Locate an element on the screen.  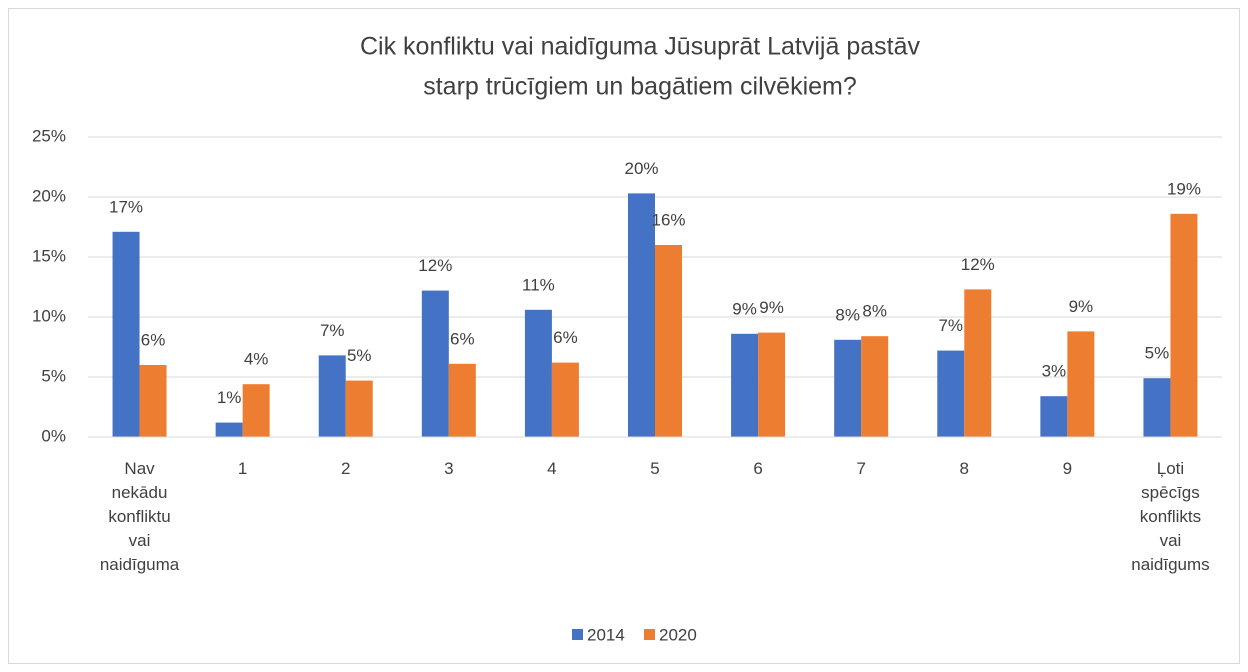
x-tick-label: 4 is located at coordinates (551, 468).